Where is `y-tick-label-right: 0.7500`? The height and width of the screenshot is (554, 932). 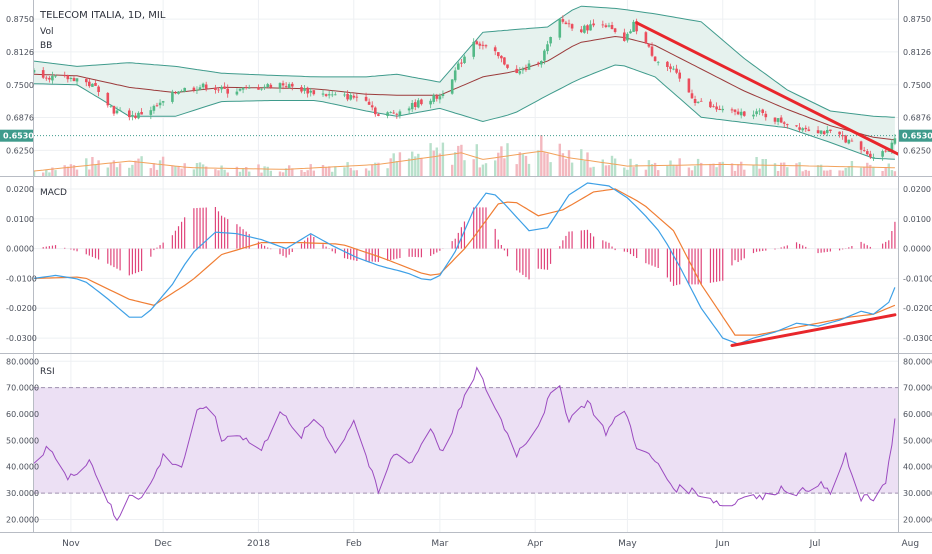
y-tick-label-right: 0.7500 is located at coordinates (917, 85).